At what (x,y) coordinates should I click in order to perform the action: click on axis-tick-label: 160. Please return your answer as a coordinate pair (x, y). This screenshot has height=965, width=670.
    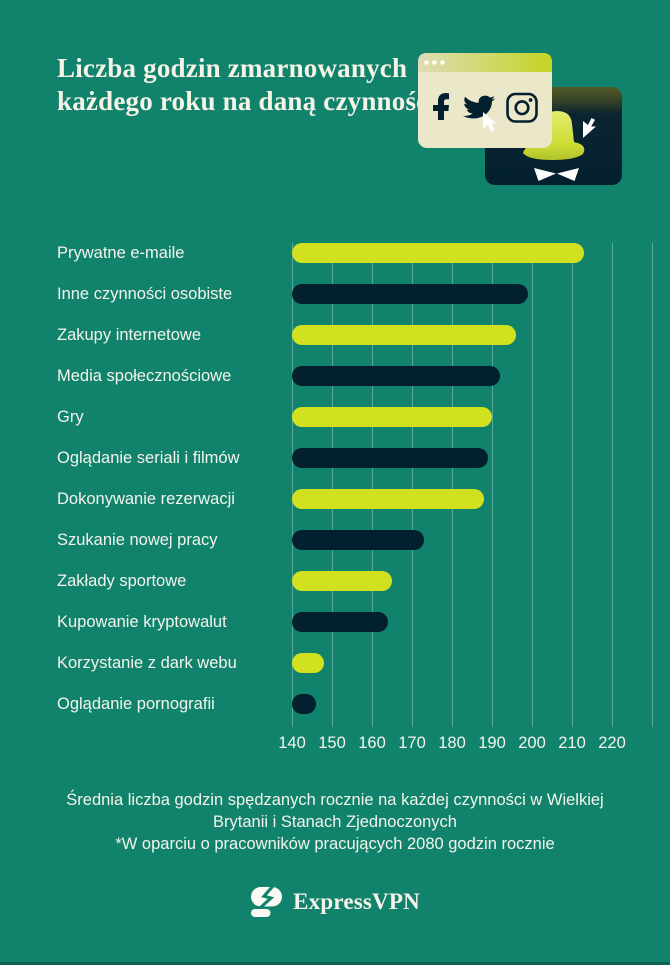
    Looking at the image, I should click on (372, 743).